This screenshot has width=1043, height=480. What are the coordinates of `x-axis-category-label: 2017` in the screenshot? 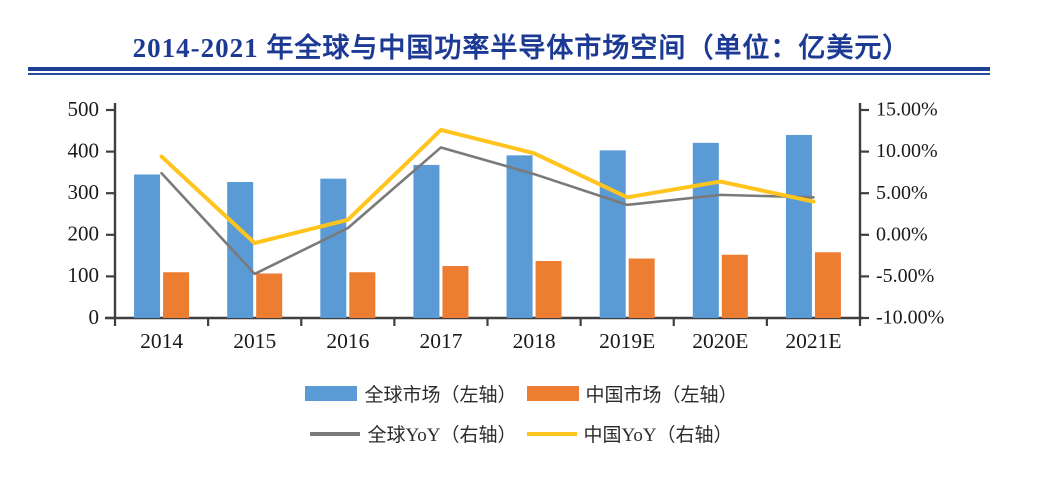 It's located at (440, 341).